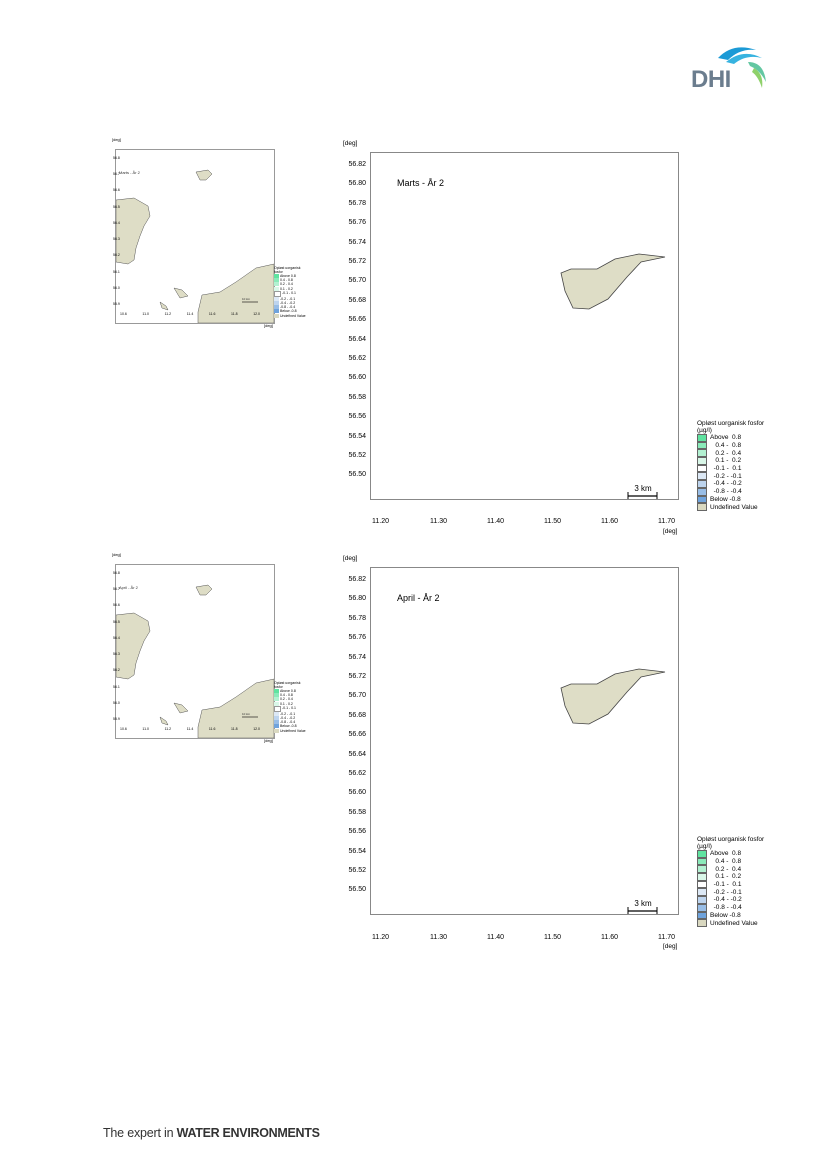  What do you see at coordinates (357, 397) in the screenshot?
I see `y-tick-label: 56.58` at bounding box center [357, 397].